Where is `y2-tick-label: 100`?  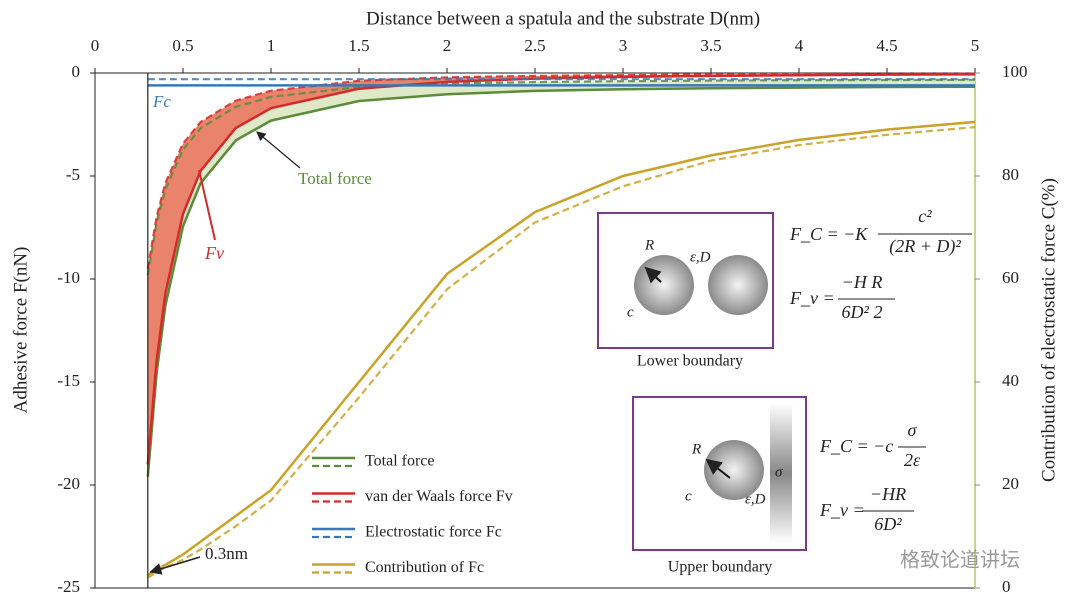
y2-tick-label: 100 is located at coordinates (1015, 71).